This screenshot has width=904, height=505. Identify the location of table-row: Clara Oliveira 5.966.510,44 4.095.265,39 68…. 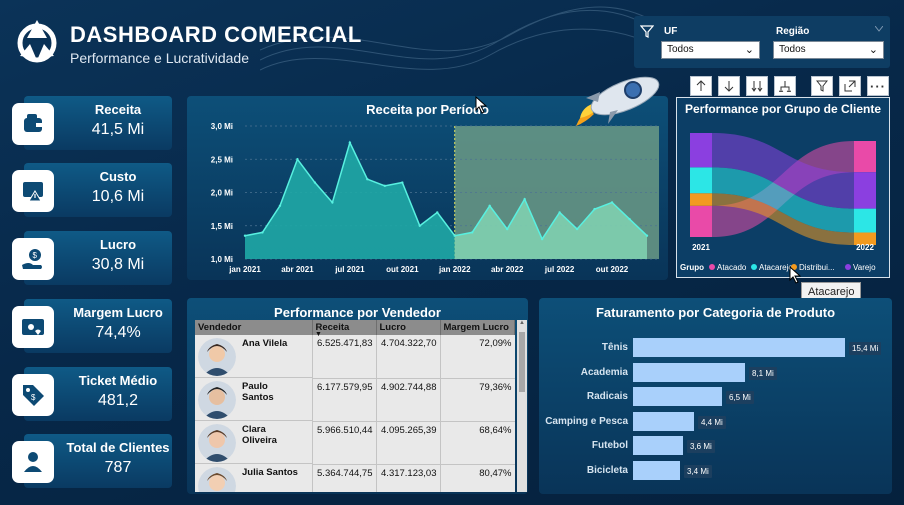
(355, 443).